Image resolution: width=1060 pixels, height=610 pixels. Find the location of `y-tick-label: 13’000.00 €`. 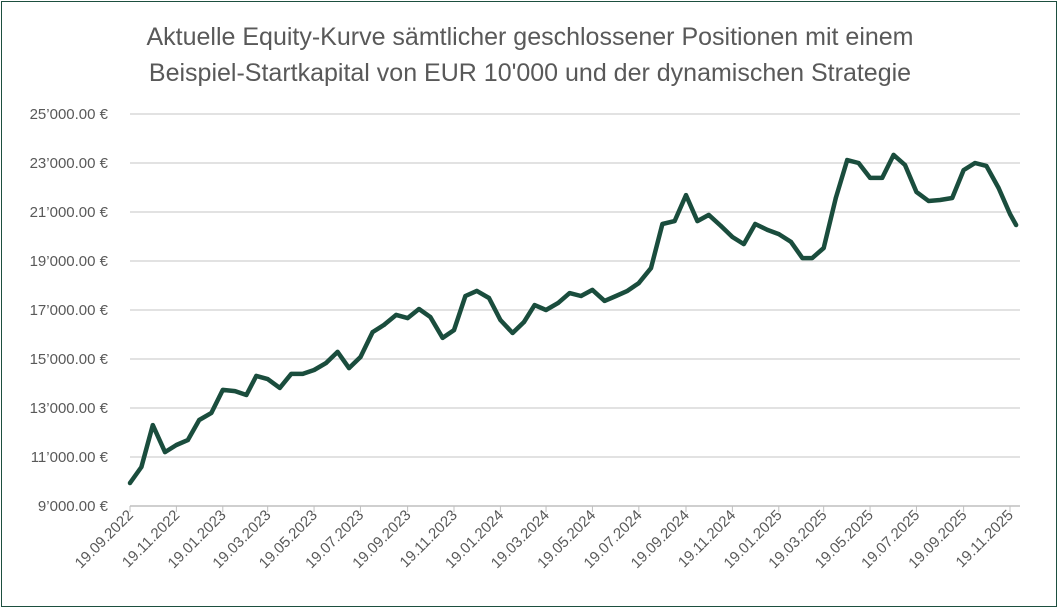

y-tick-label: 13’000.00 € is located at coordinates (69, 408).